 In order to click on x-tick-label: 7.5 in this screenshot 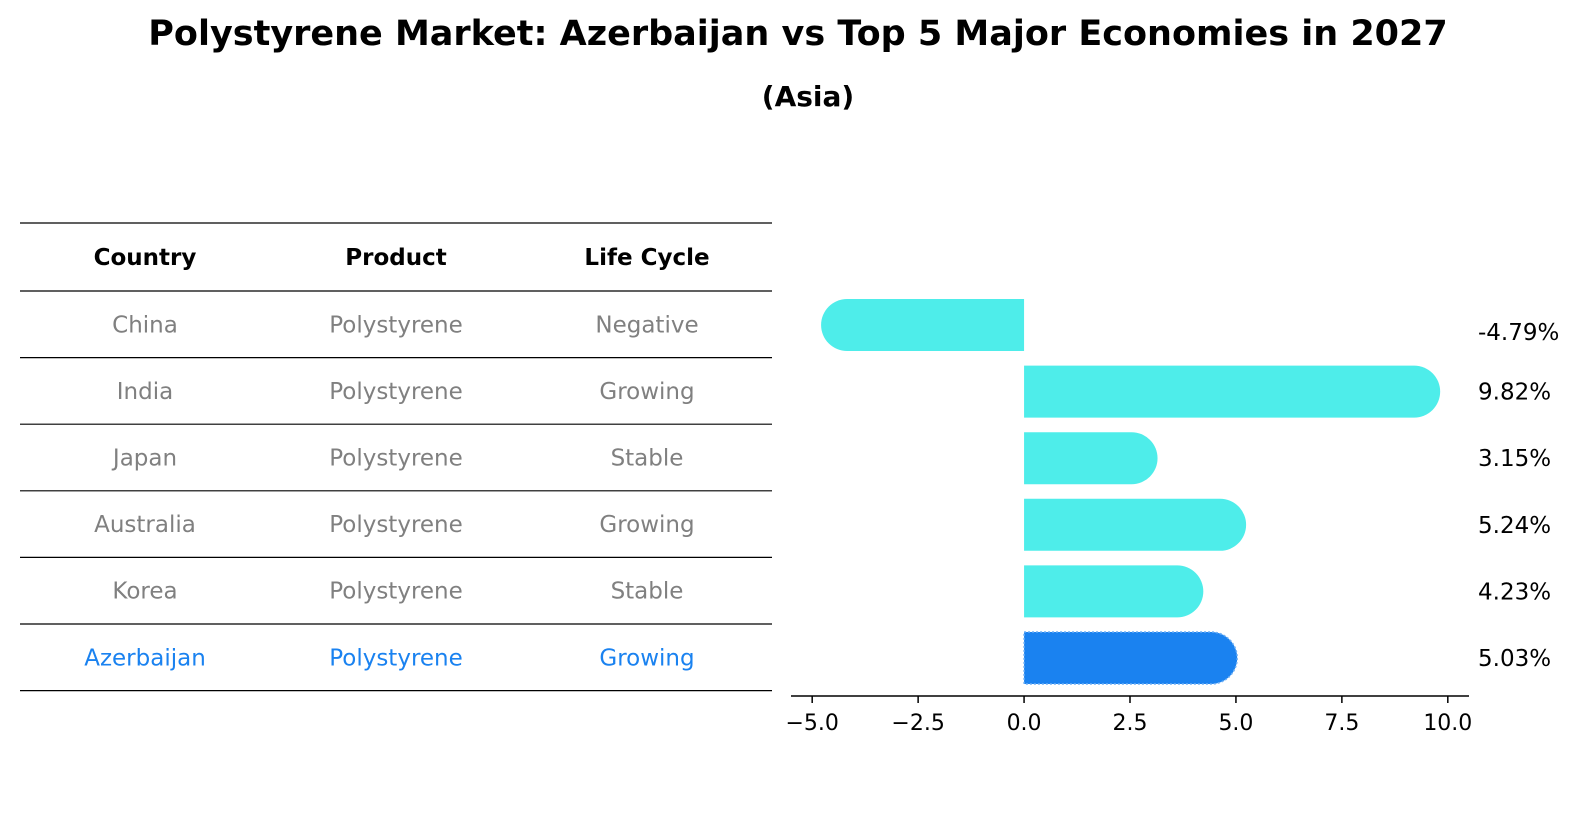, I will do `click(1341, 723)`.